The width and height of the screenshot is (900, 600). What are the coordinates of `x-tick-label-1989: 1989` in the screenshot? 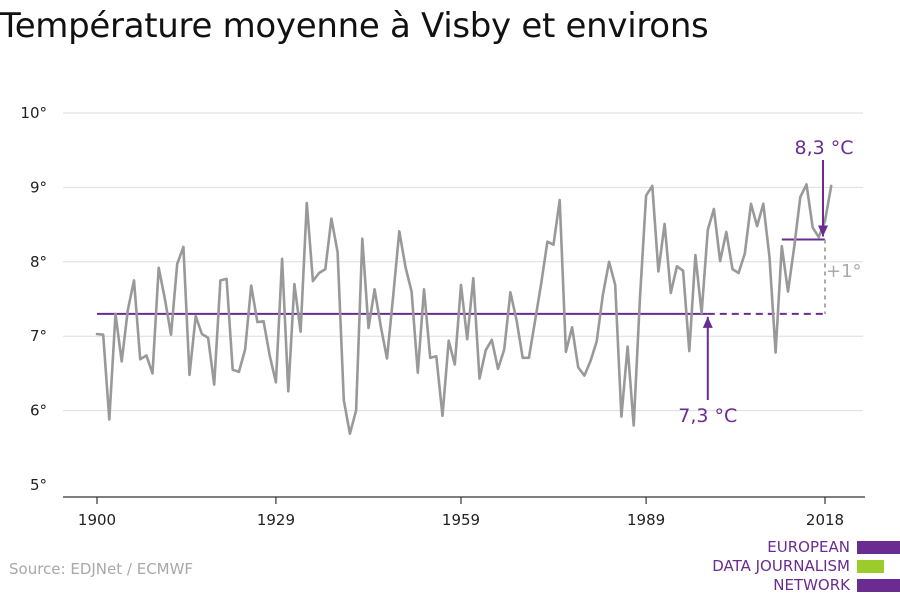 It's located at (646, 520).